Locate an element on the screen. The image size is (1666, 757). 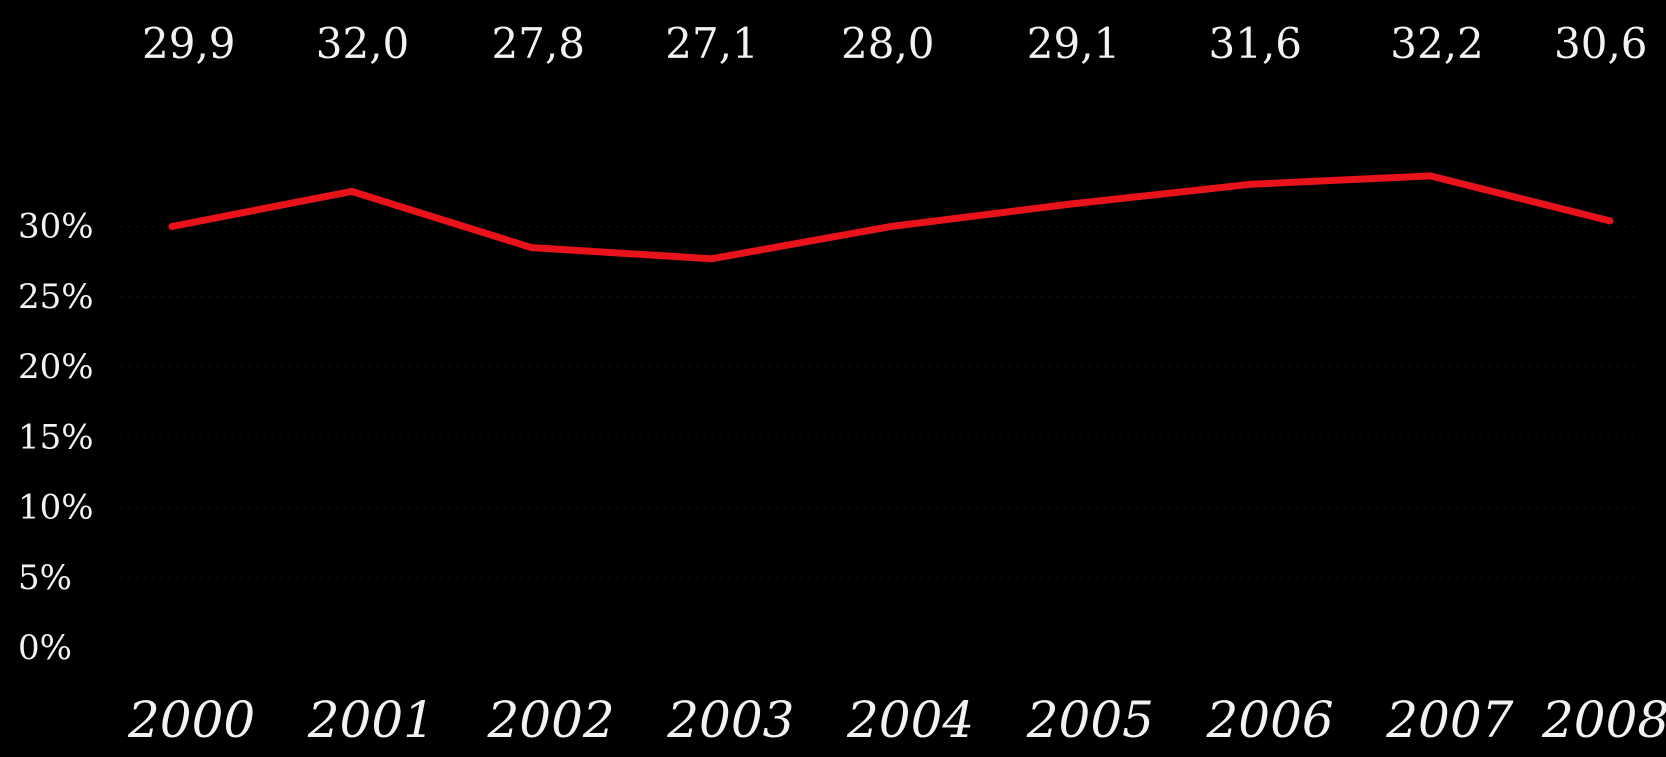
value-label: 27,1 is located at coordinates (712, 43).